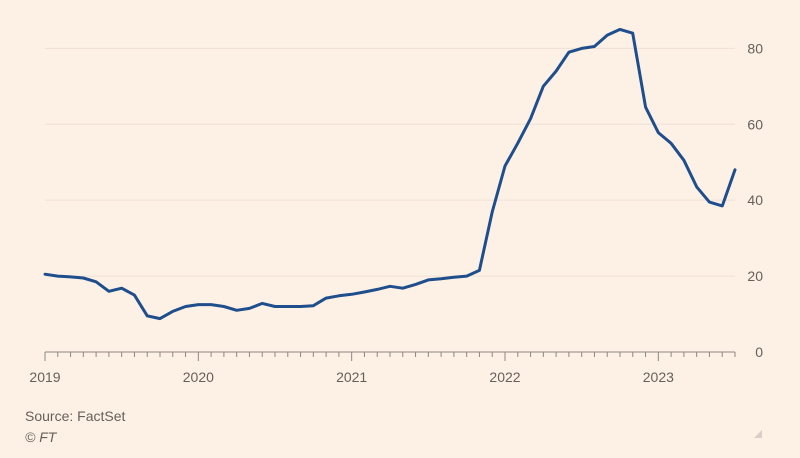  I want to click on x-tick-label-2023: 2023, so click(658, 377).